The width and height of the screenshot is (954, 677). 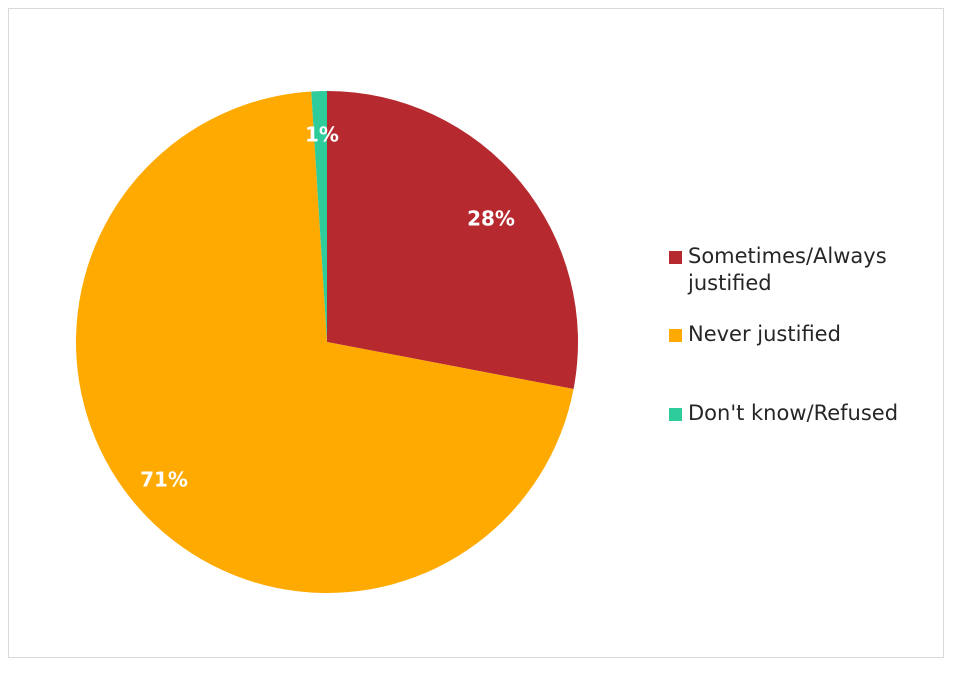 I want to click on slice-never-label: 71%, so click(x=164, y=480).